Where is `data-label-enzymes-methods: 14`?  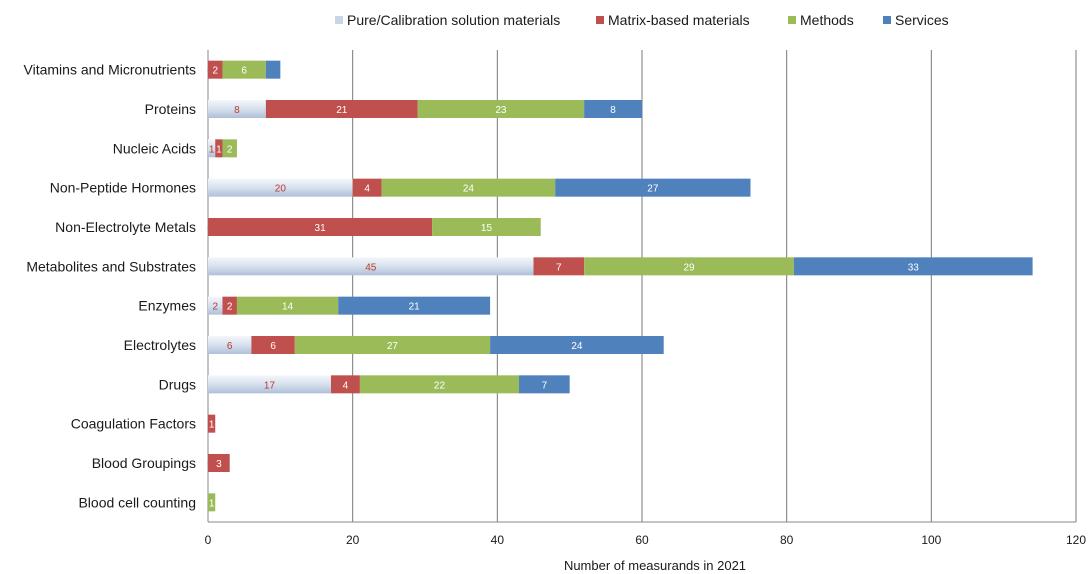 data-label-enzymes-methods: 14 is located at coordinates (288, 307).